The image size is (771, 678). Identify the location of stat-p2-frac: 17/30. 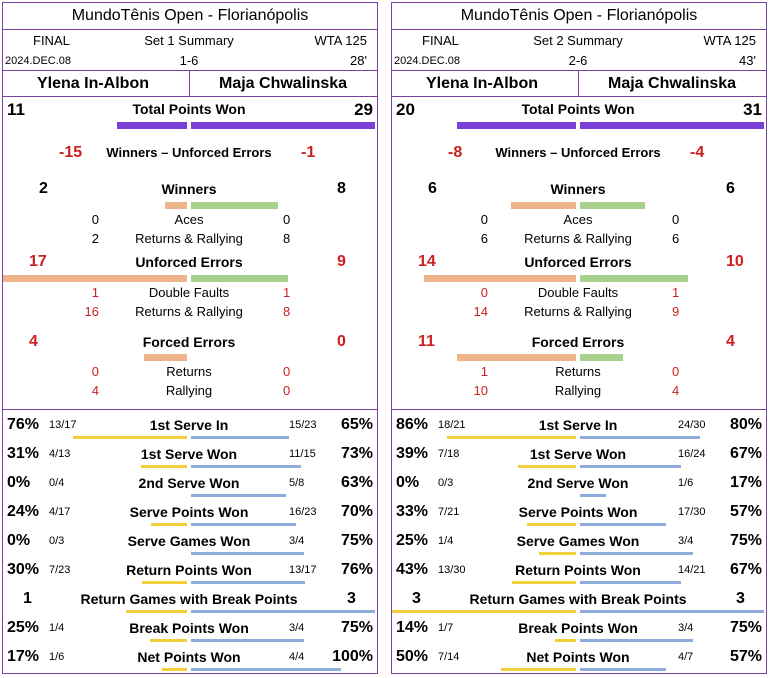
(692, 512).